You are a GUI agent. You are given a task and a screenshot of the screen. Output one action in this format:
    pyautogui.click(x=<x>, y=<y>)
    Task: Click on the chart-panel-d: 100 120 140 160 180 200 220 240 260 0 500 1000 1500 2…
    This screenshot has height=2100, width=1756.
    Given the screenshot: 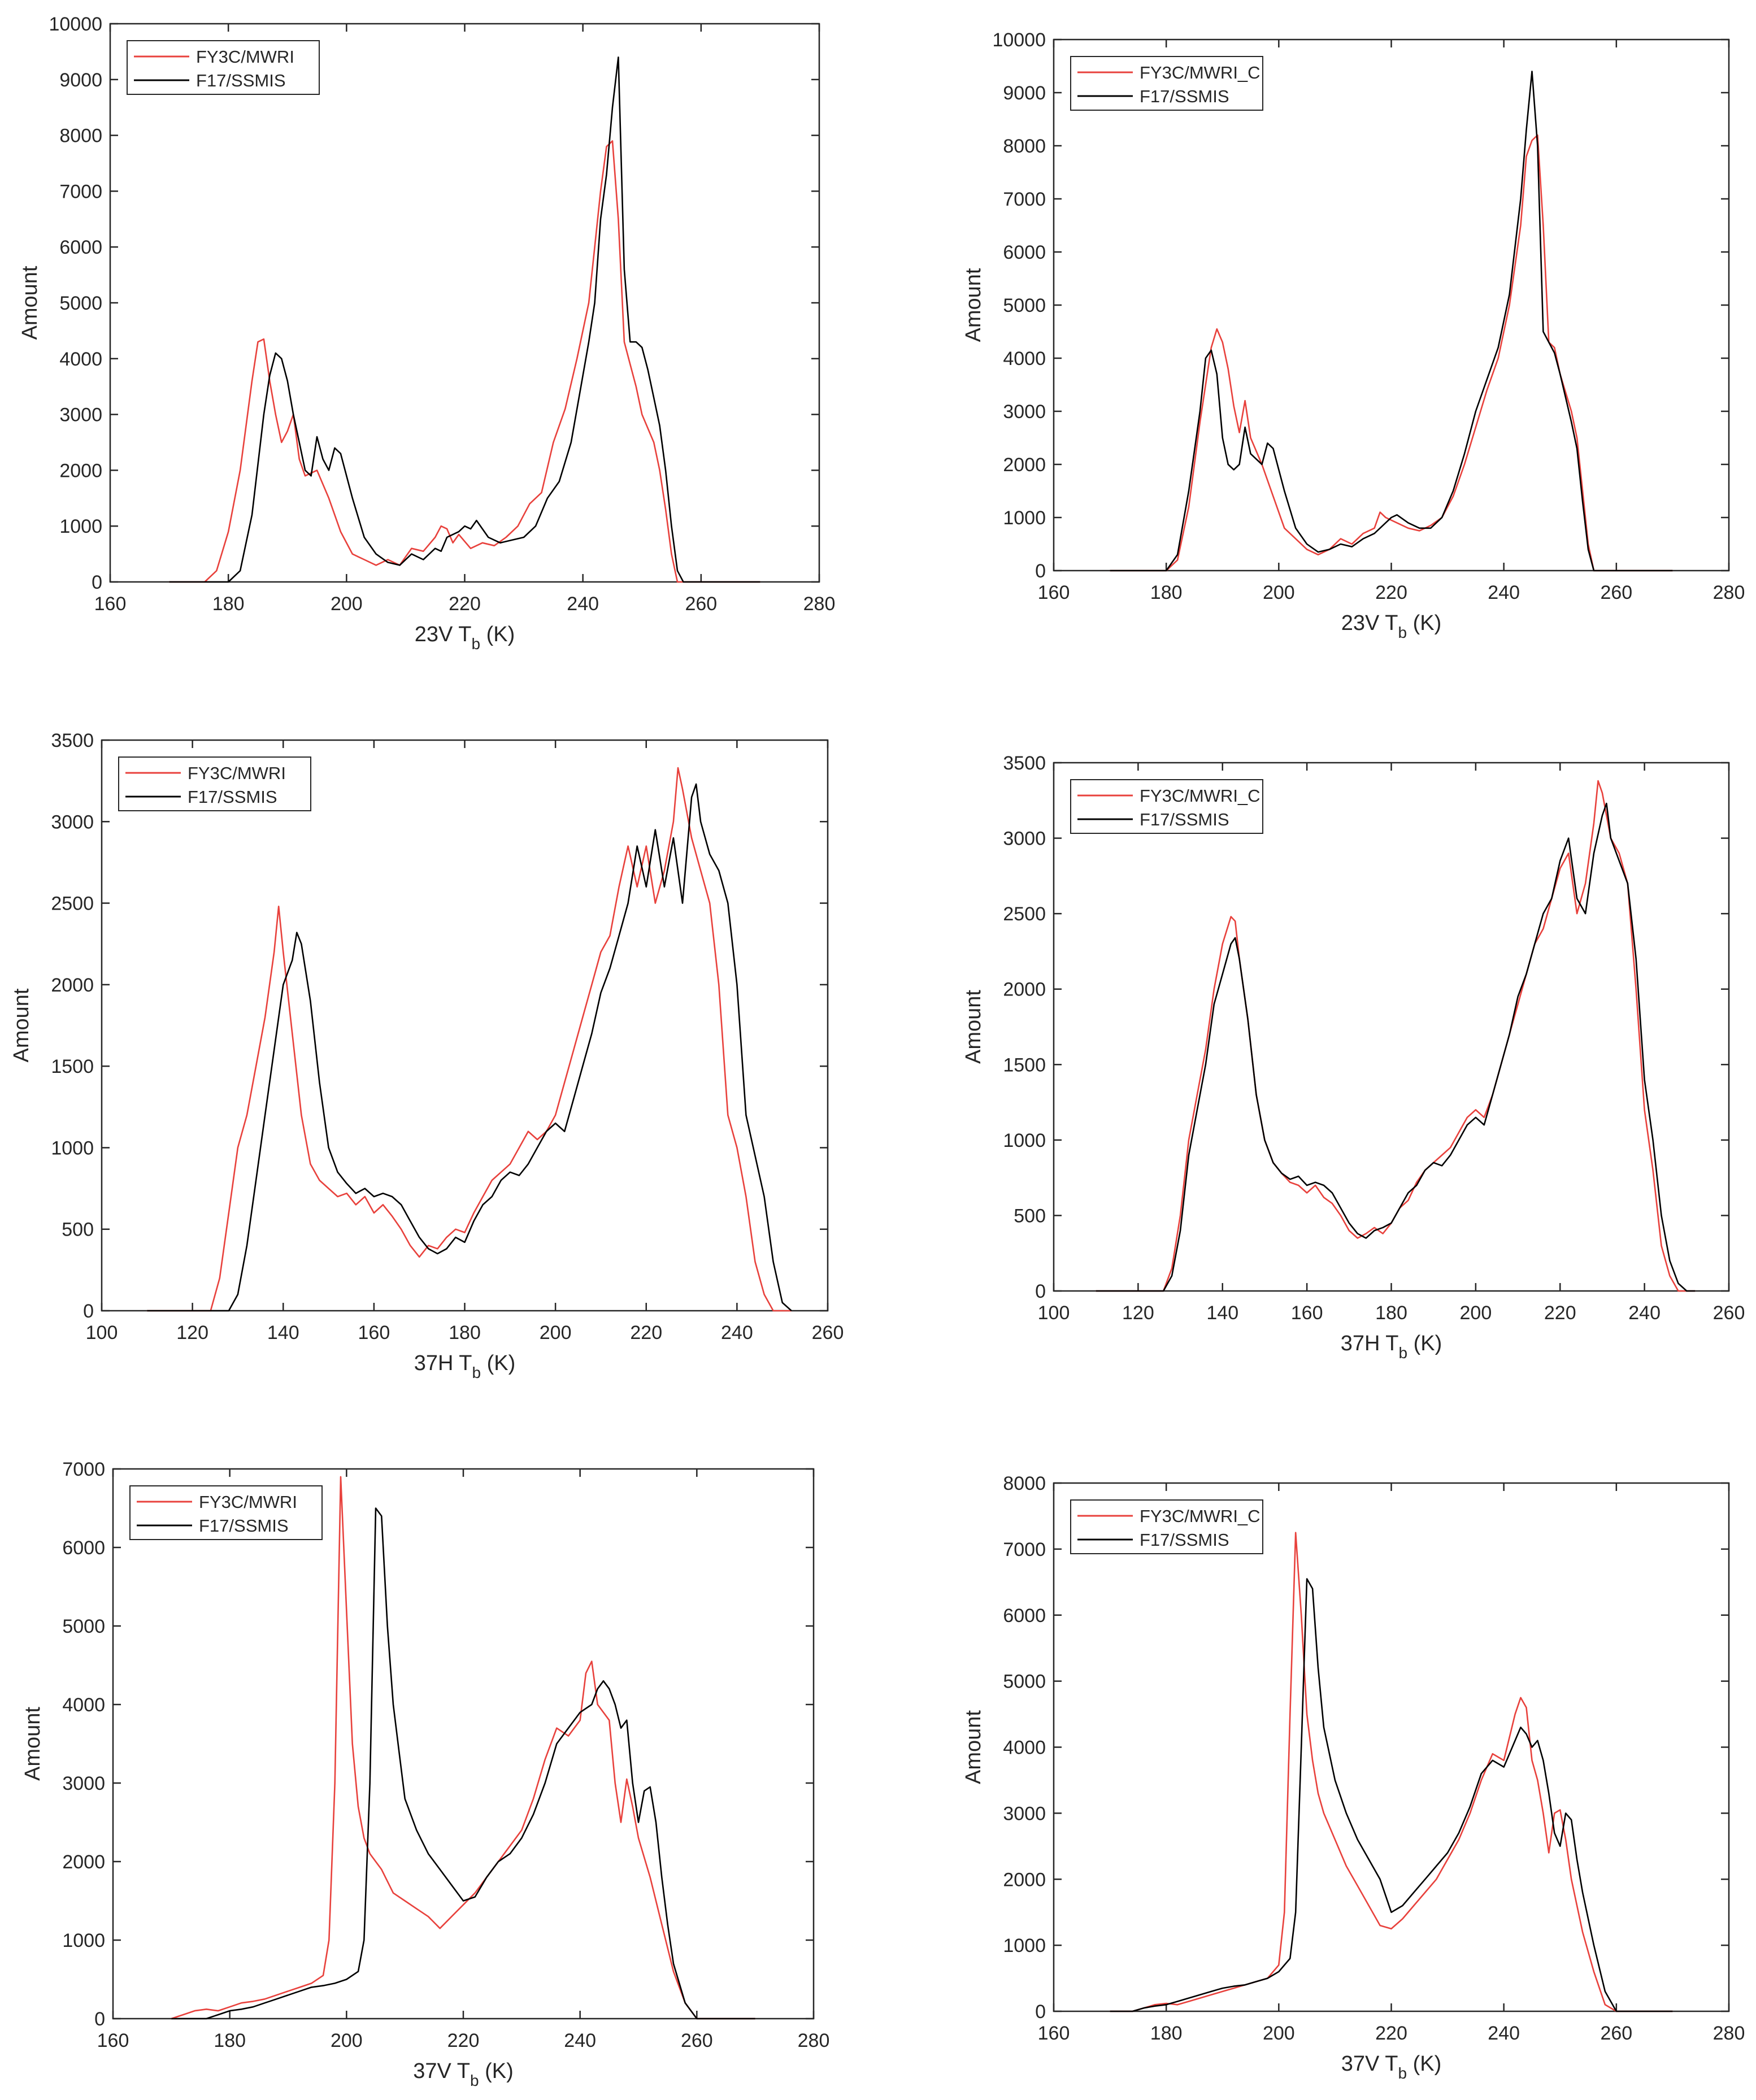 What is the action you would take?
    pyautogui.click(x=1353, y=1057)
    